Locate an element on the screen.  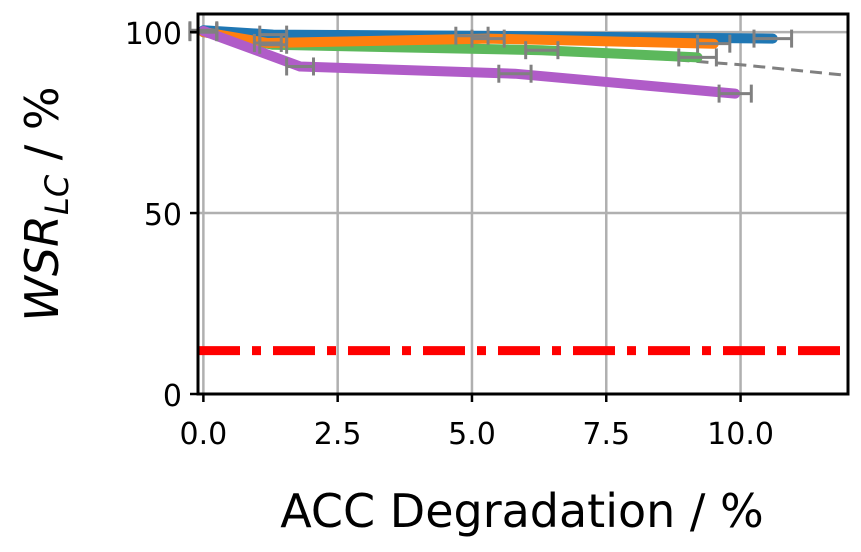
x-tick-label-0: 0.0 is located at coordinates (204, 434).